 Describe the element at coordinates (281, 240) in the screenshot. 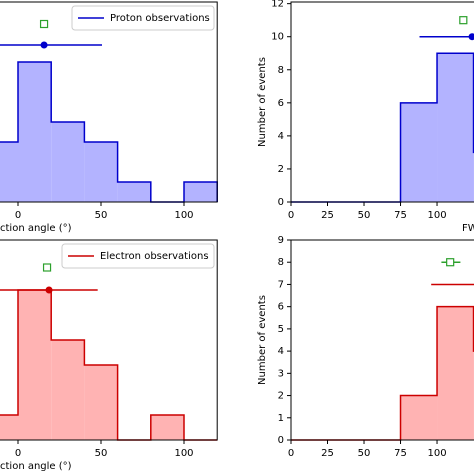

I see `y-tick-label: 9` at that location.